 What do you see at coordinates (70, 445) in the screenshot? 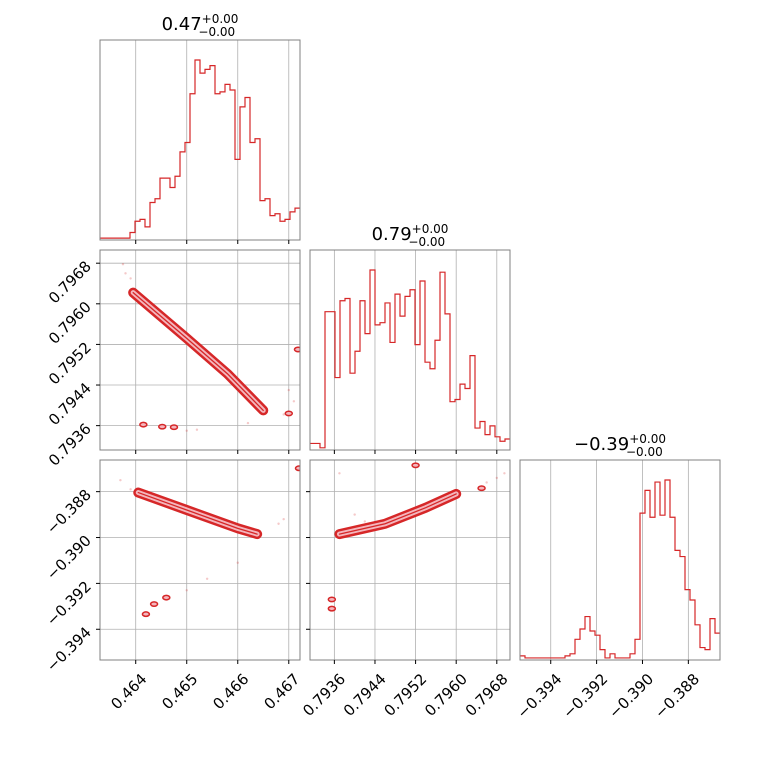
I see `y-tick-label: 0.7936` at bounding box center [70, 445].